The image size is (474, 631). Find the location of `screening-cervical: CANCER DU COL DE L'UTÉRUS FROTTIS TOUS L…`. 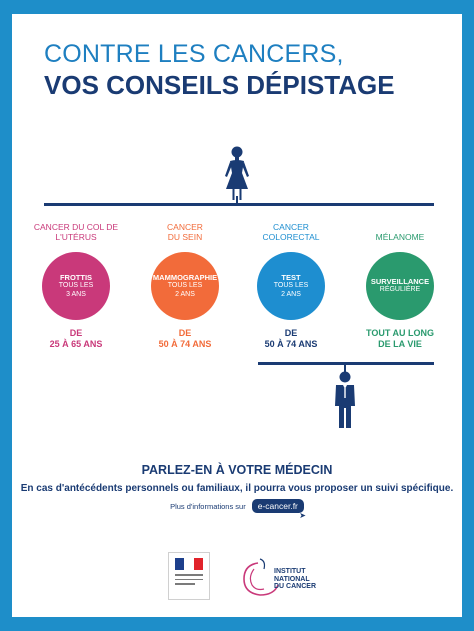

screening-cervical: CANCER DU COL DE L'UTÉRUS FROTTIS TOUS L… is located at coordinates (76, 286).